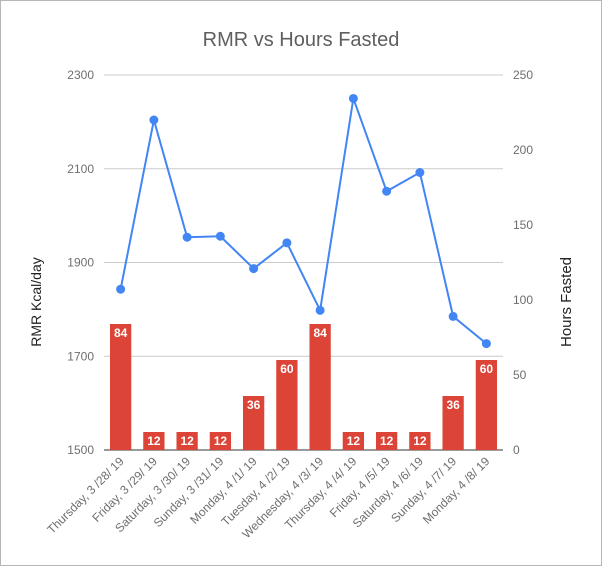 The height and width of the screenshot is (566, 602). I want to click on chart-title: RMR vs Hours Fasted, so click(301, 40).